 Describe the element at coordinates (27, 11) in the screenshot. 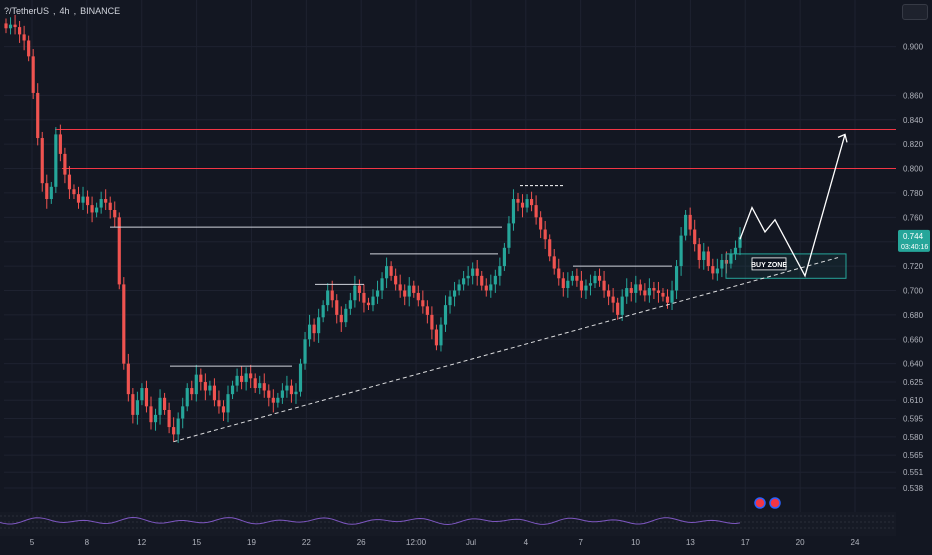

I see `symbol-name: ?/TetherUS` at that location.